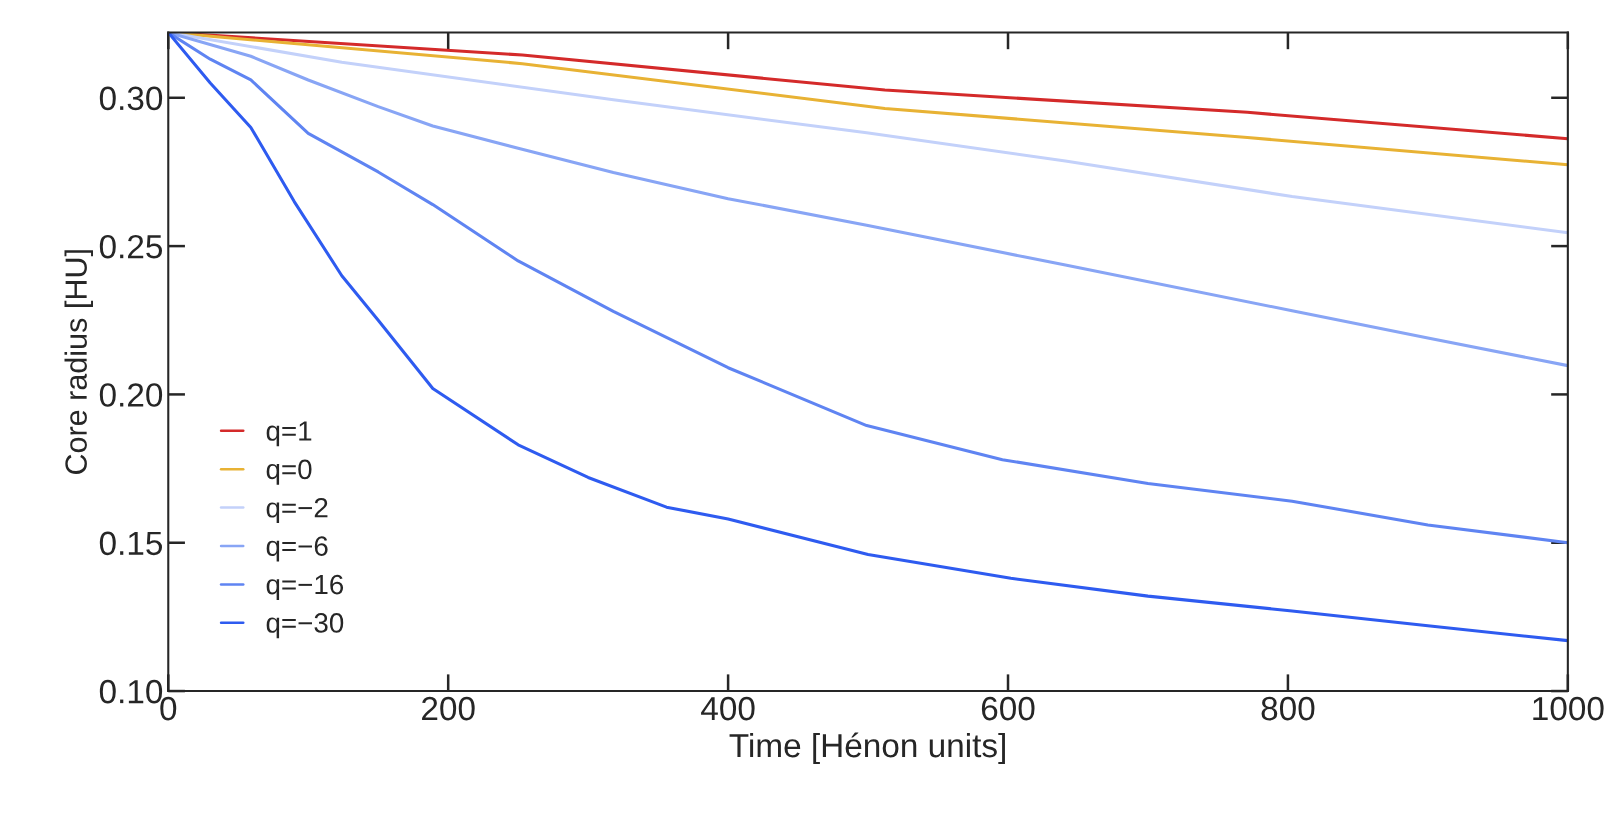 This screenshot has width=1618, height=813. What do you see at coordinates (867, 748) in the screenshot?
I see `x-axis-title: Time [Hénon units]` at bounding box center [867, 748].